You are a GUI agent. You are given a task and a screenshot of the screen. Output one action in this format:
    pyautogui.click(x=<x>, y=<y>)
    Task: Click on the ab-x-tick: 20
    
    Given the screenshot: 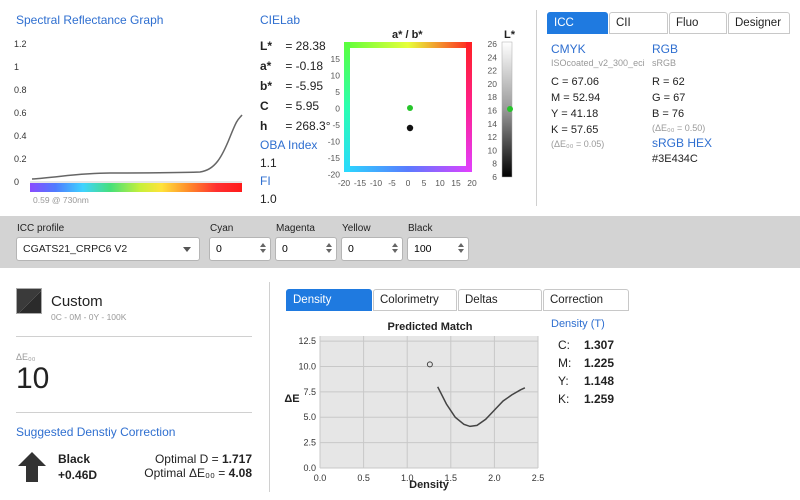 What is the action you would take?
    pyautogui.click(x=472, y=183)
    